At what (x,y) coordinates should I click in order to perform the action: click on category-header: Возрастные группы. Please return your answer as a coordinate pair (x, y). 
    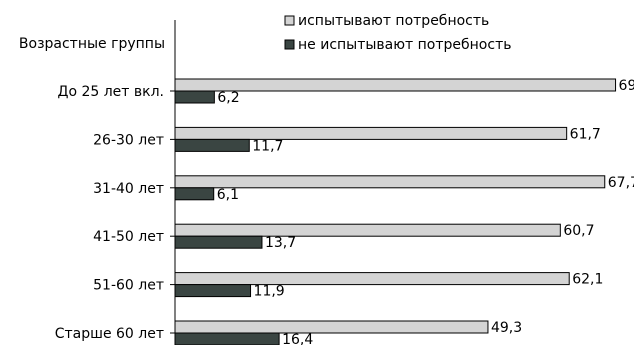
    Looking at the image, I should click on (92, 44).